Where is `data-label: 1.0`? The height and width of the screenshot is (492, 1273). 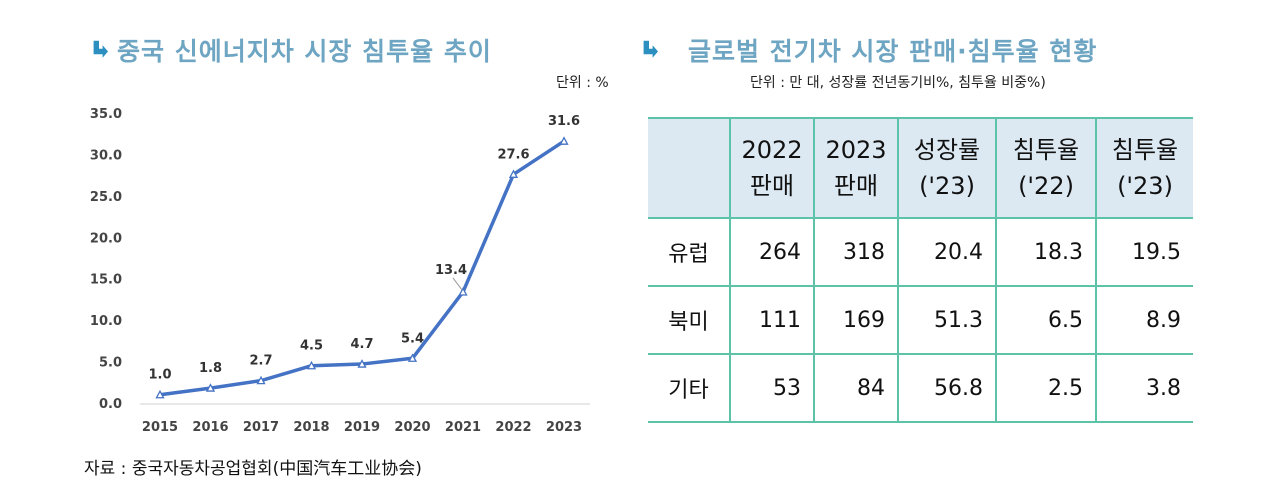 data-label: 1.0 is located at coordinates (159, 375).